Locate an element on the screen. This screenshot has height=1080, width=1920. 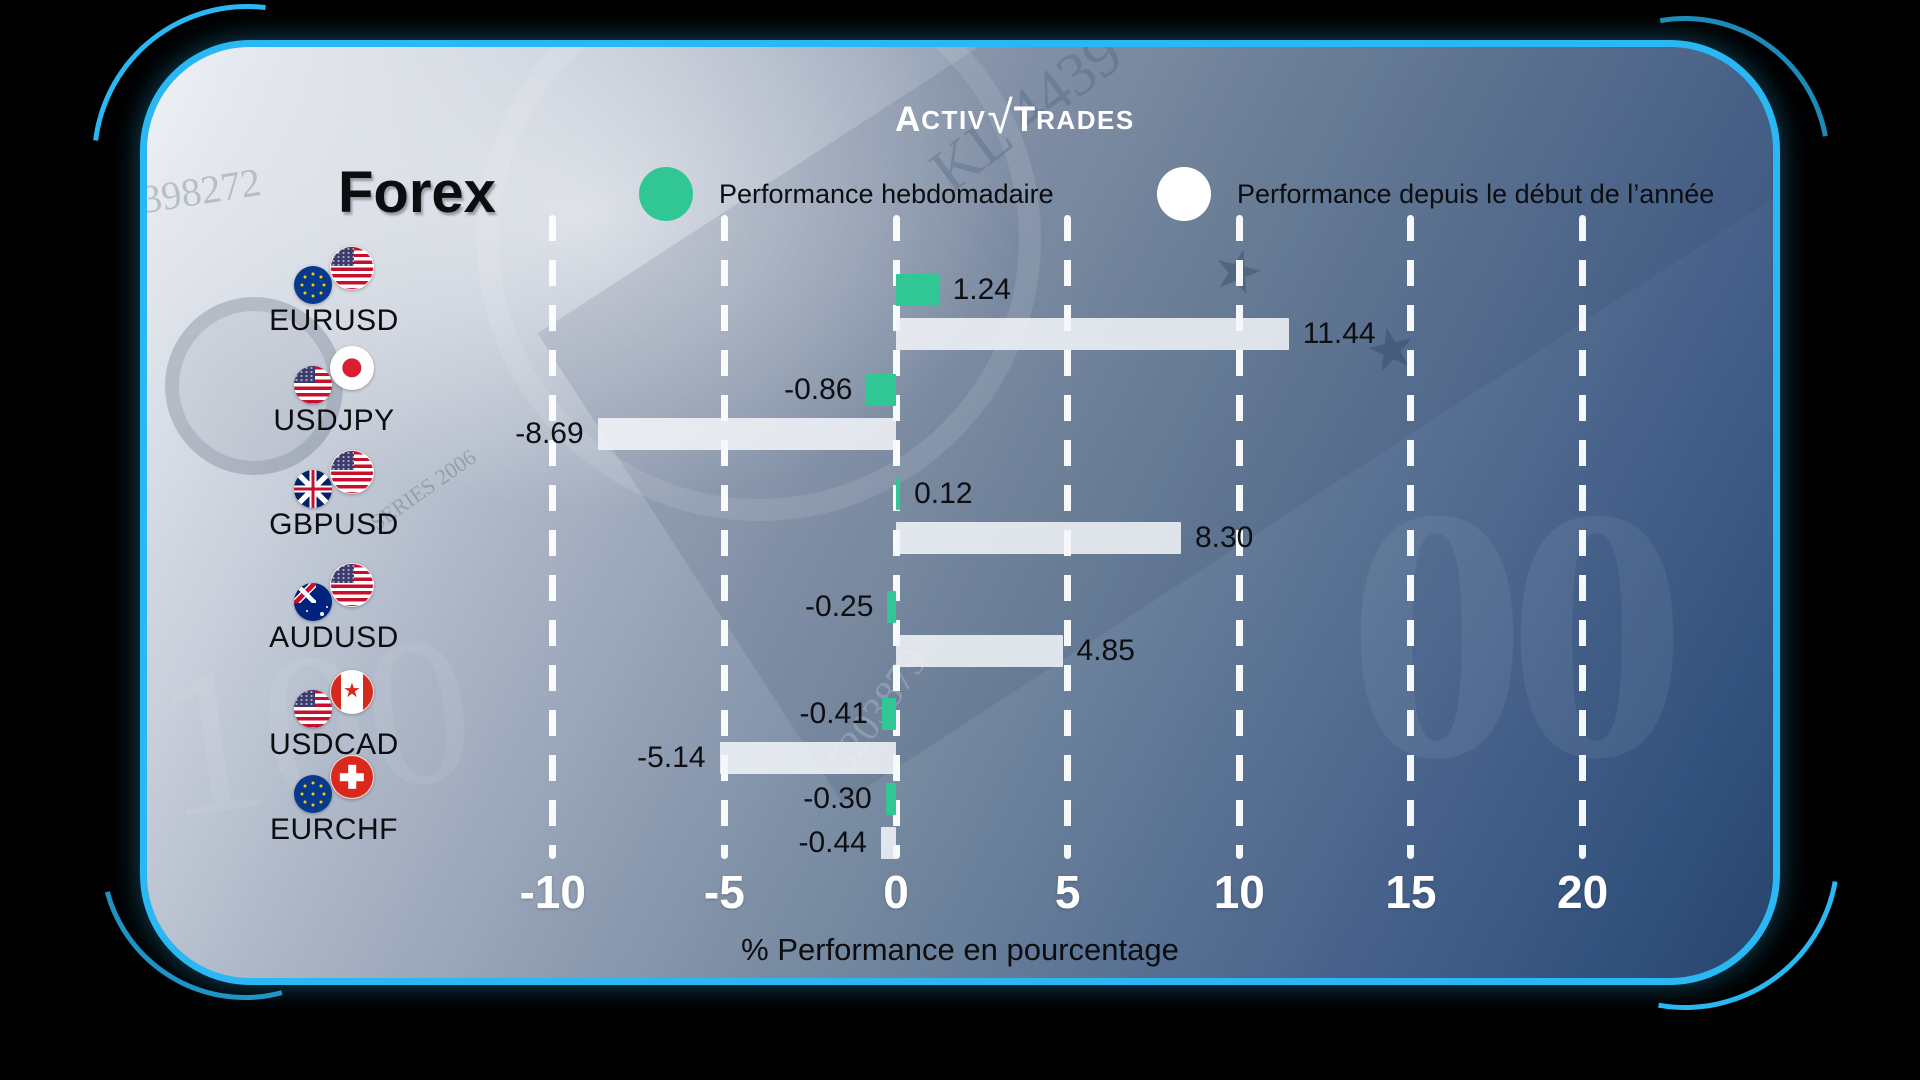
pair-symbol: EURCHF is located at coordinates (334, 829).